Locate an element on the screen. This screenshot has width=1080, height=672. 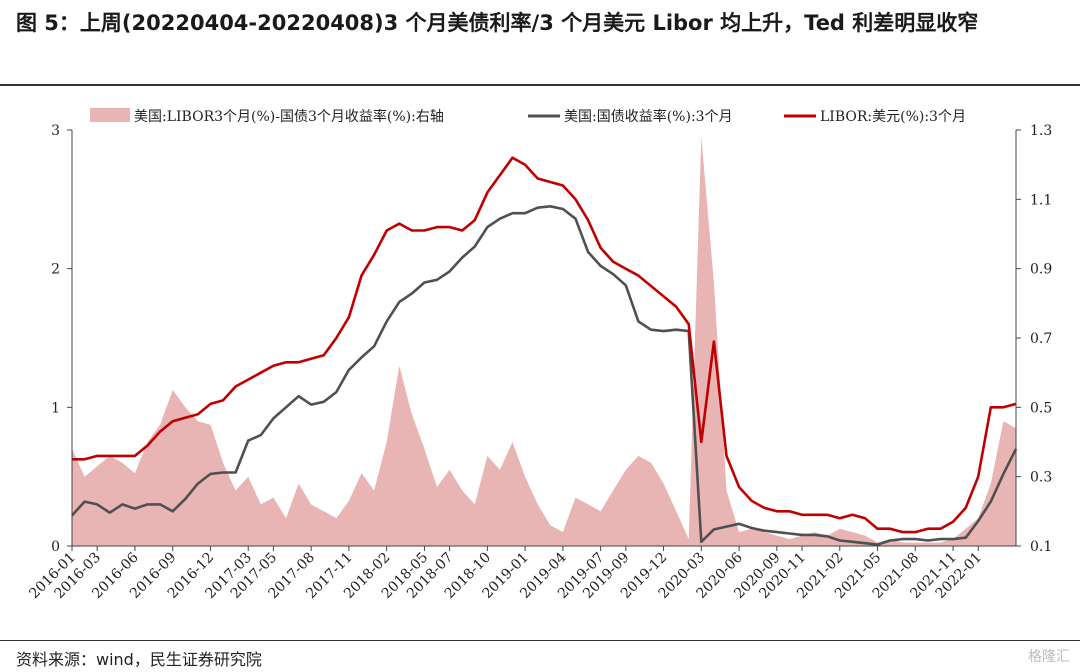
top-rule is located at coordinates (540, 85).